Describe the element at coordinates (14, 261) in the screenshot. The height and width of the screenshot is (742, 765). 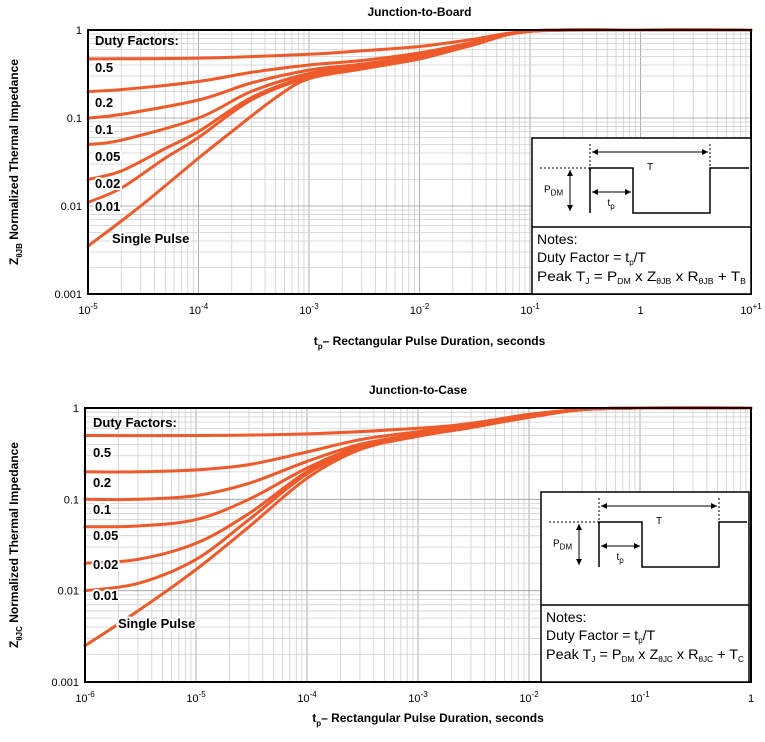
I see `y-axis-label-main: Z` at that location.